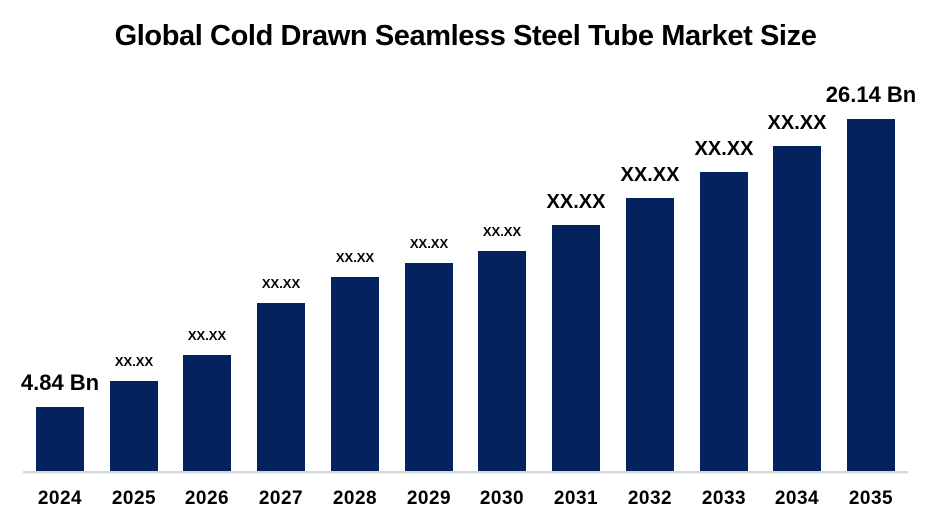 The width and height of the screenshot is (931, 525). Describe the element at coordinates (207, 413) in the screenshot. I see `bar-2026` at that location.